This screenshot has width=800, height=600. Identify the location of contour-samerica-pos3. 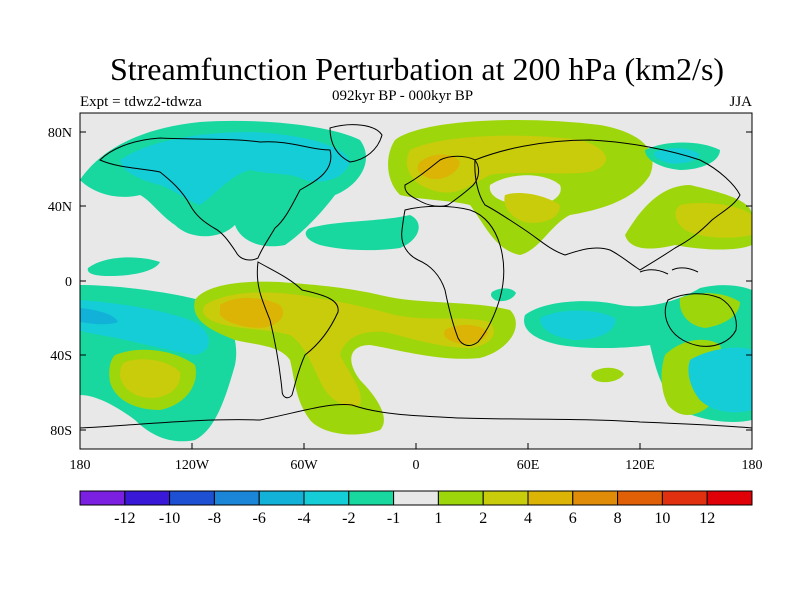
(252, 312).